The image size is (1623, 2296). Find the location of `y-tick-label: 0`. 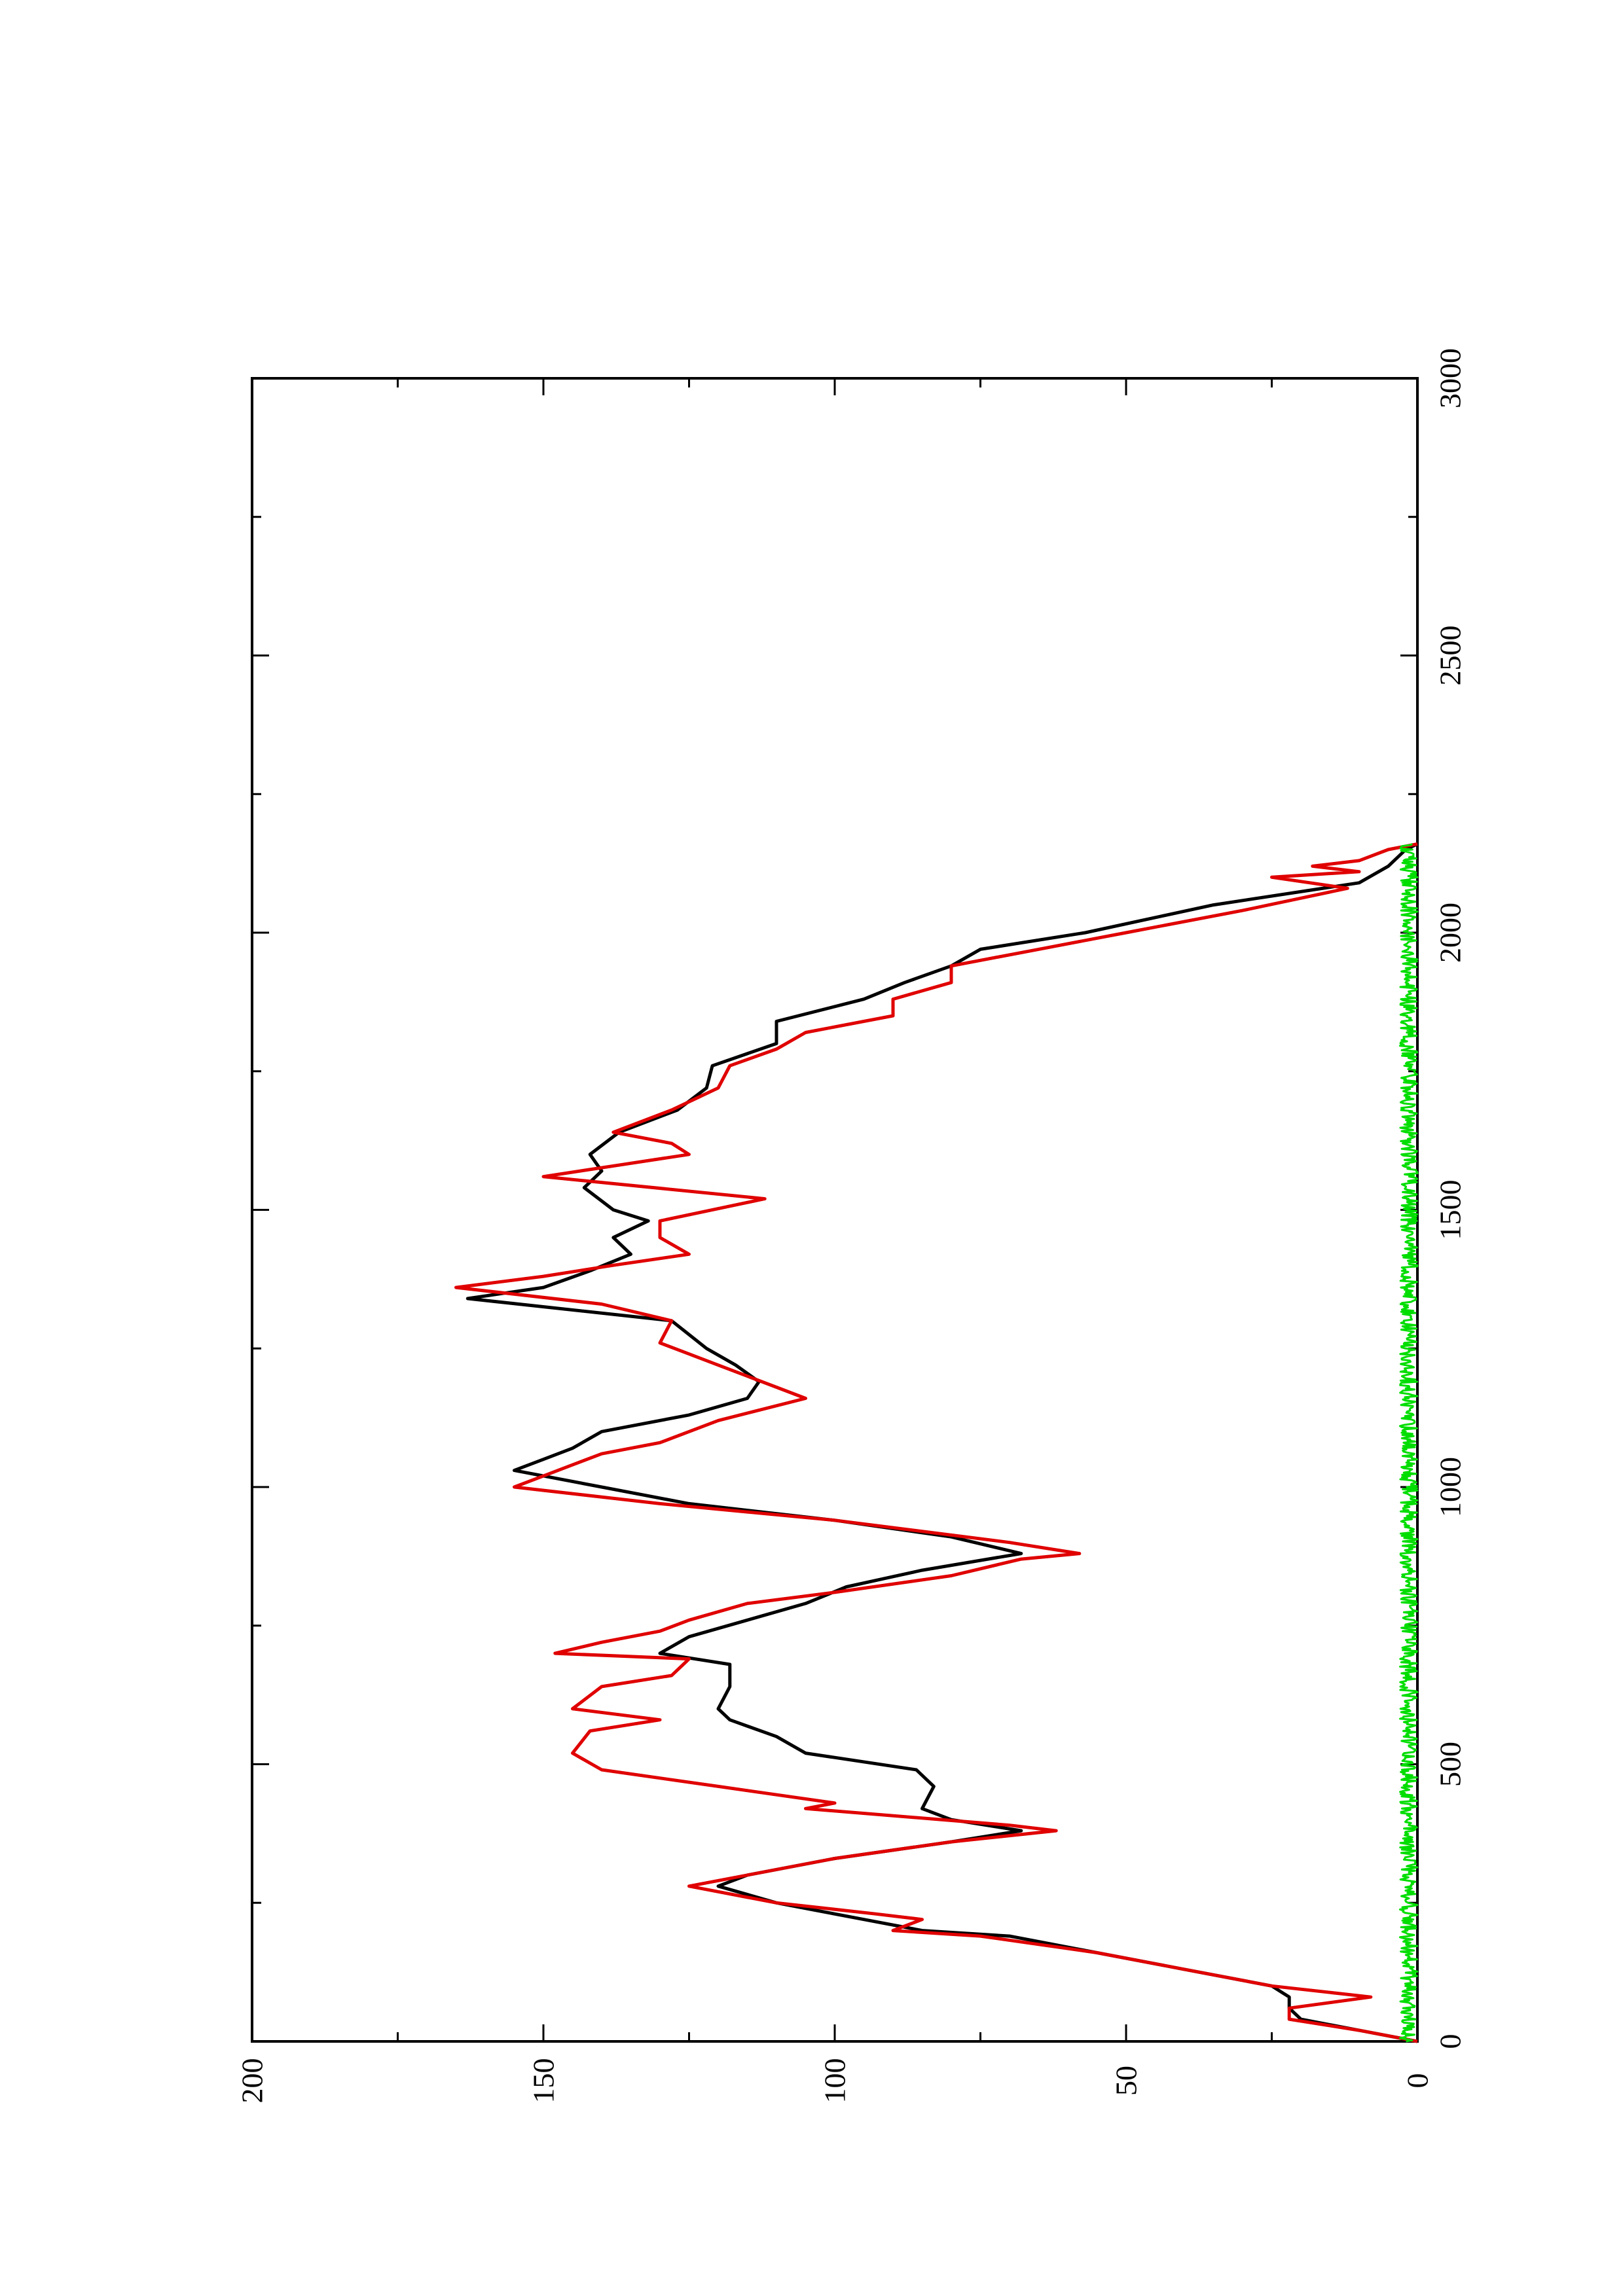

y-tick-label: 0 is located at coordinates (1417, 2081).